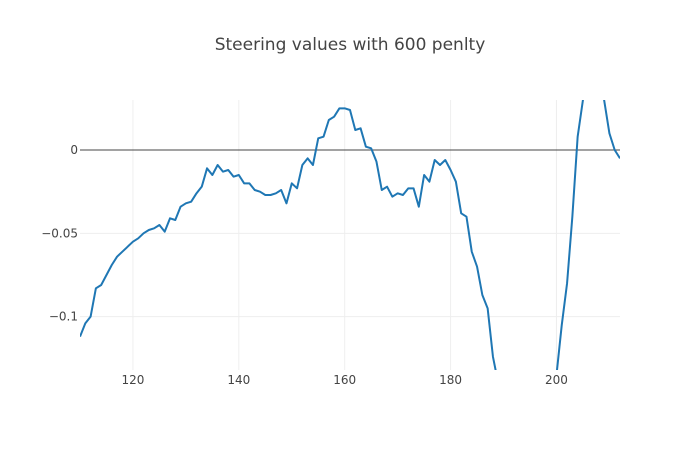 This screenshot has width=700, height=450. I want to click on y-tick-label: 0, so click(74, 150).